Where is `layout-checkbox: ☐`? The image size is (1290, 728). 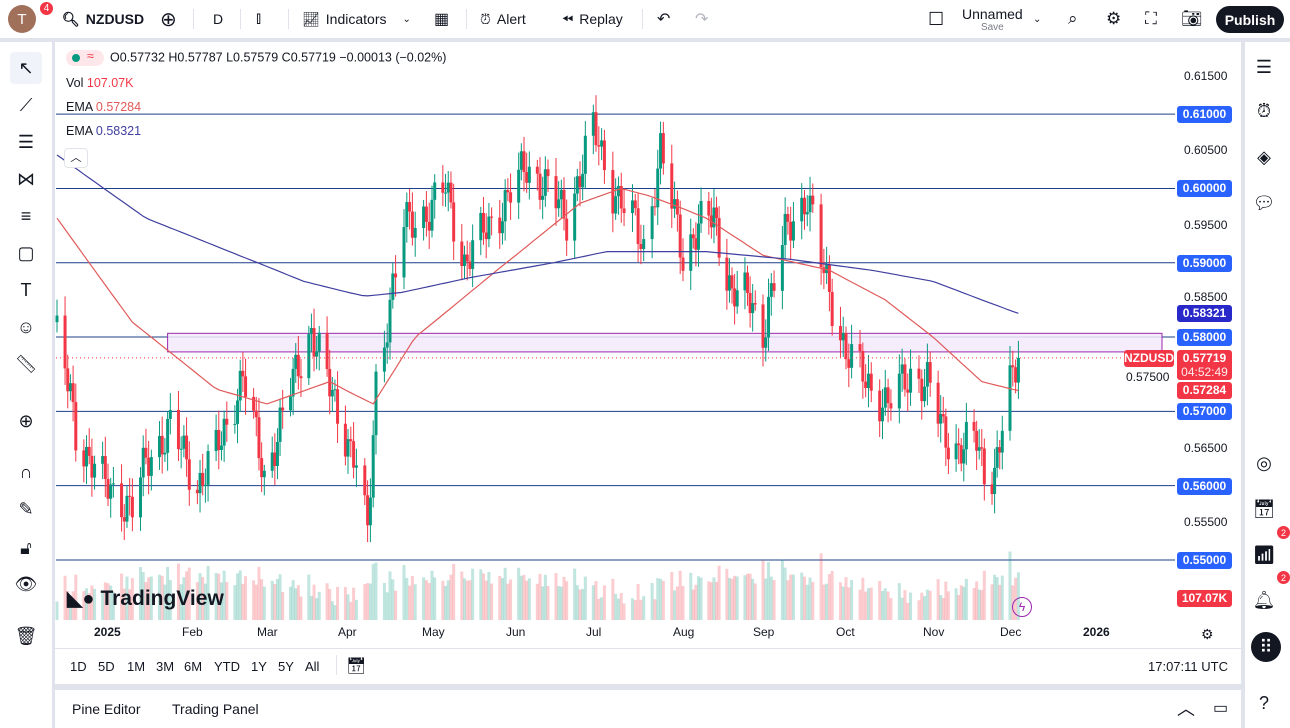
layout-checkbox: ☐ is located at coordinates (936, 19).